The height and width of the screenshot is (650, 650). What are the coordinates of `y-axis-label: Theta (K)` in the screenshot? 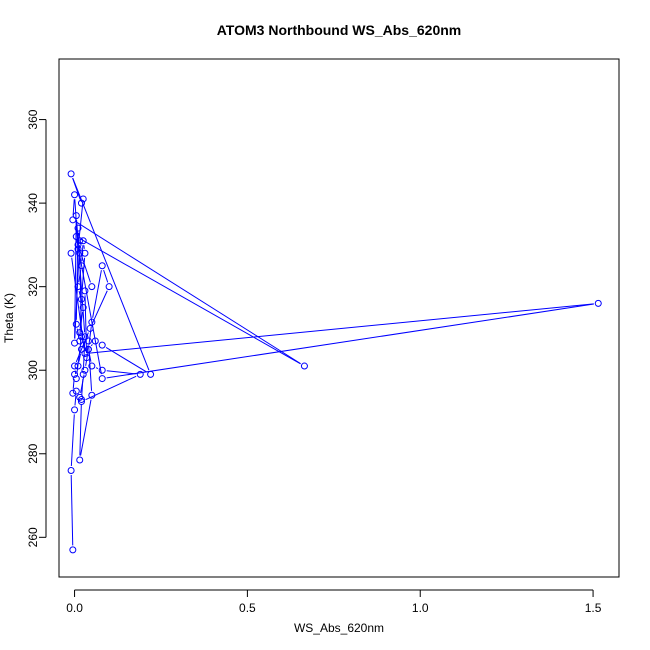 It's located at (9, 318).